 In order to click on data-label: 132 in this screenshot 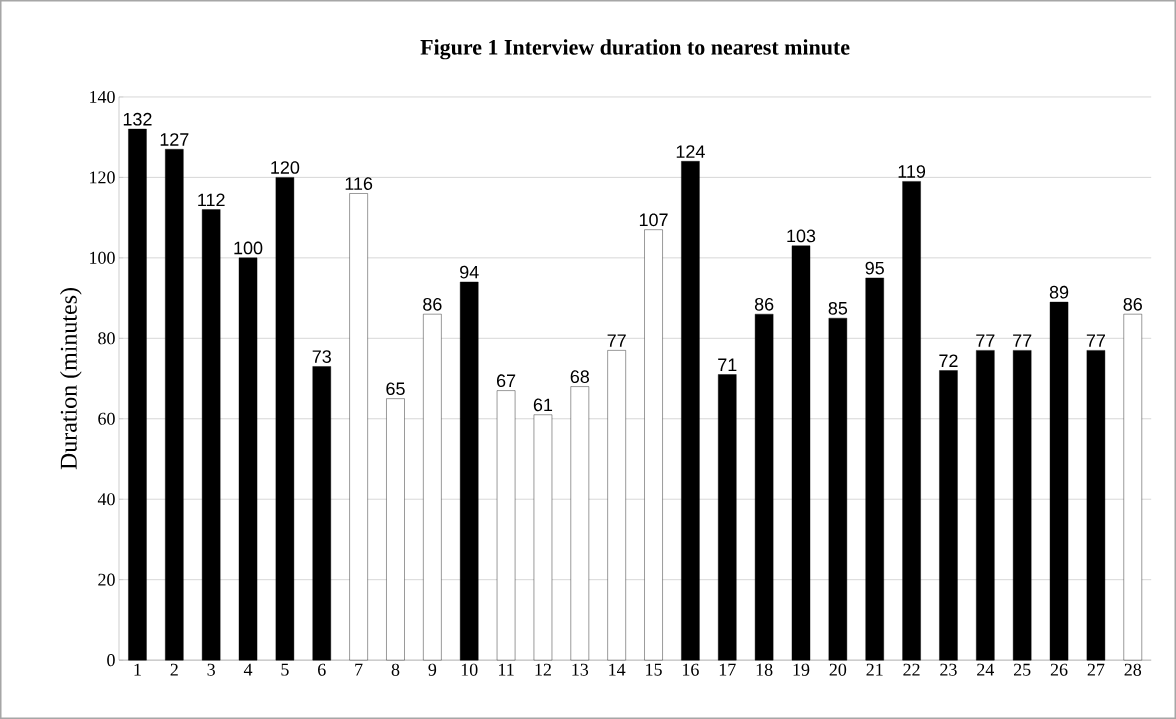, I will do `click(137, 119)`.